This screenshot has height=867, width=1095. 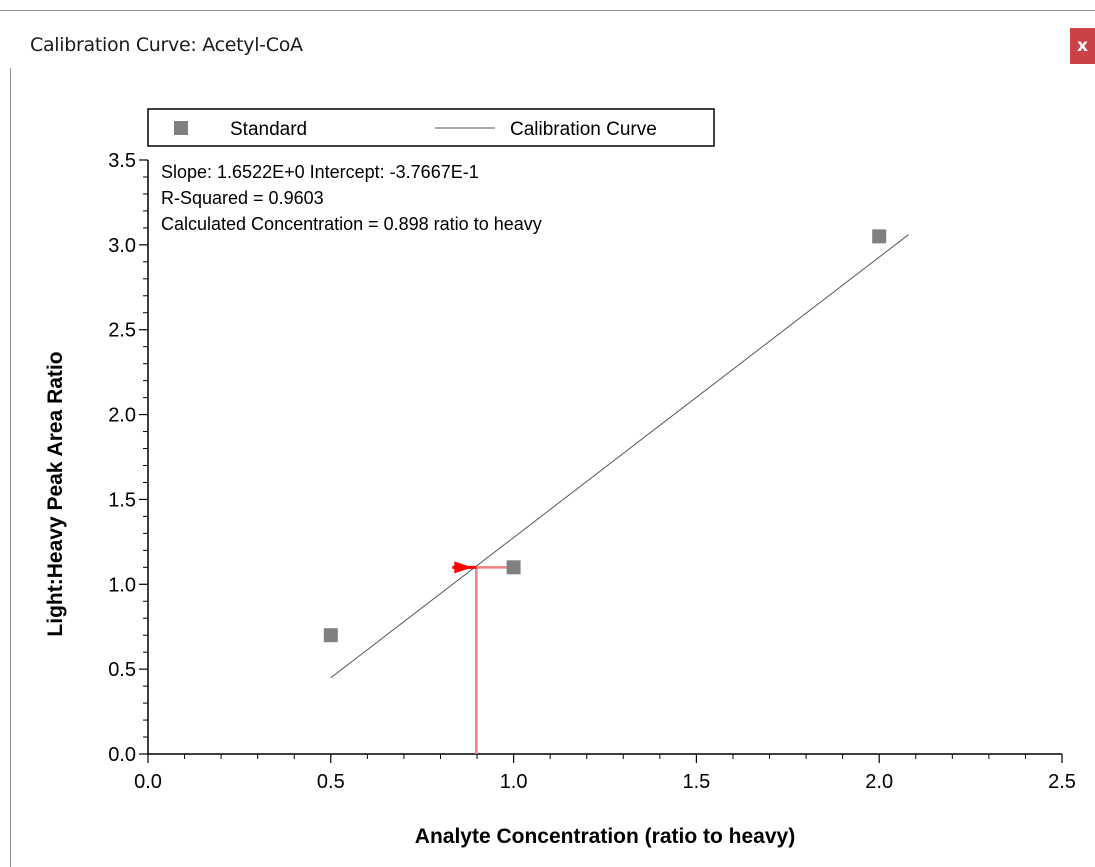 I want to click on y-tick-label: 3.0, so click(x=122, y=246).